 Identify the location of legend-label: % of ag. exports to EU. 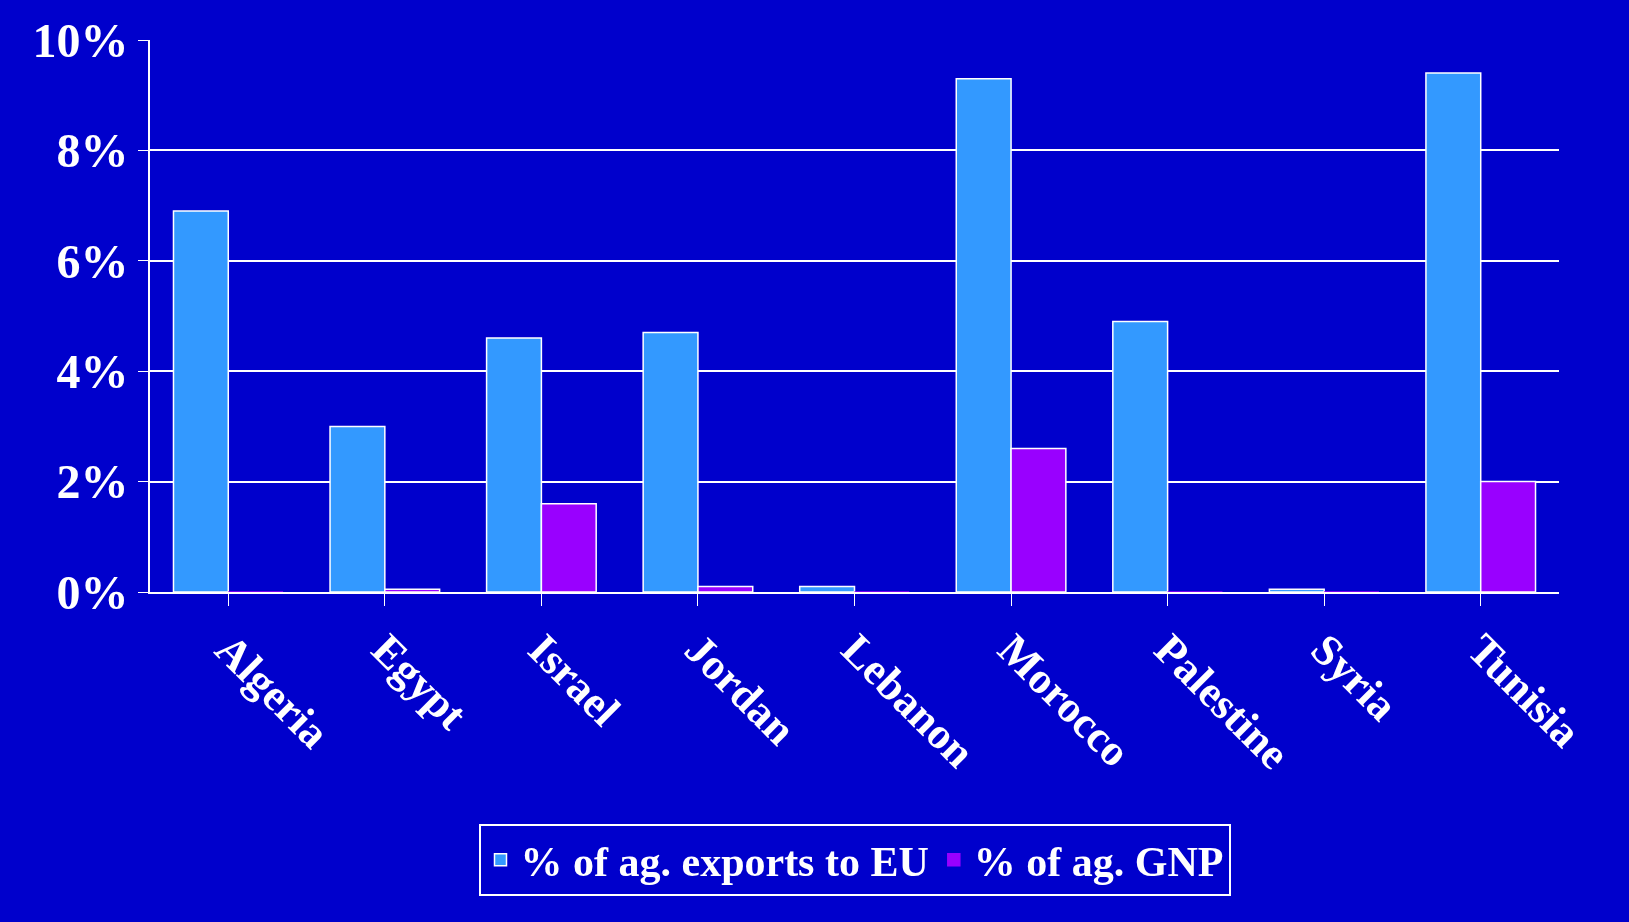
(724, 862).